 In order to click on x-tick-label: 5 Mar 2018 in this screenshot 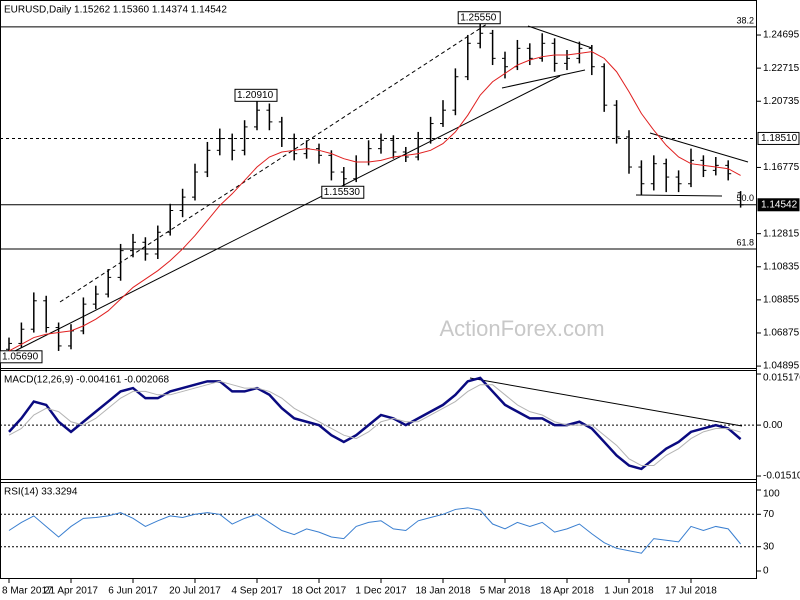, I will do `click(505, 591)`.